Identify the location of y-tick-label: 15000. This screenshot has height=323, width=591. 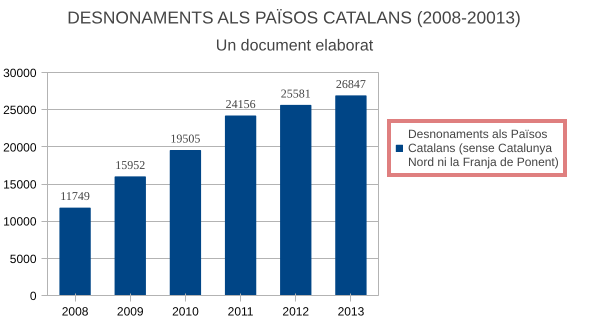
(20, 185).